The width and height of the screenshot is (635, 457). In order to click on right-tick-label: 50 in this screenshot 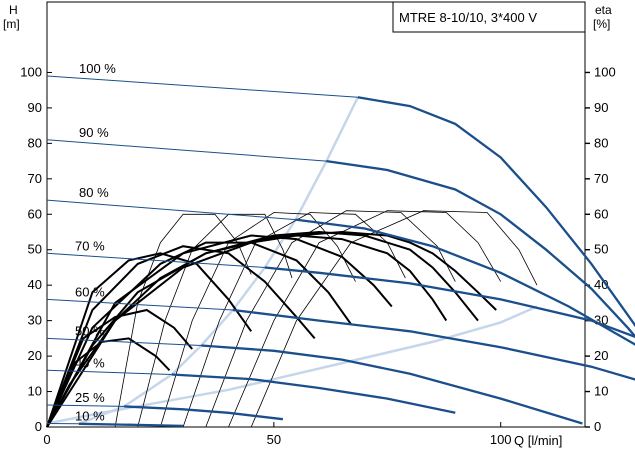, I will do `click(601, 249)`.